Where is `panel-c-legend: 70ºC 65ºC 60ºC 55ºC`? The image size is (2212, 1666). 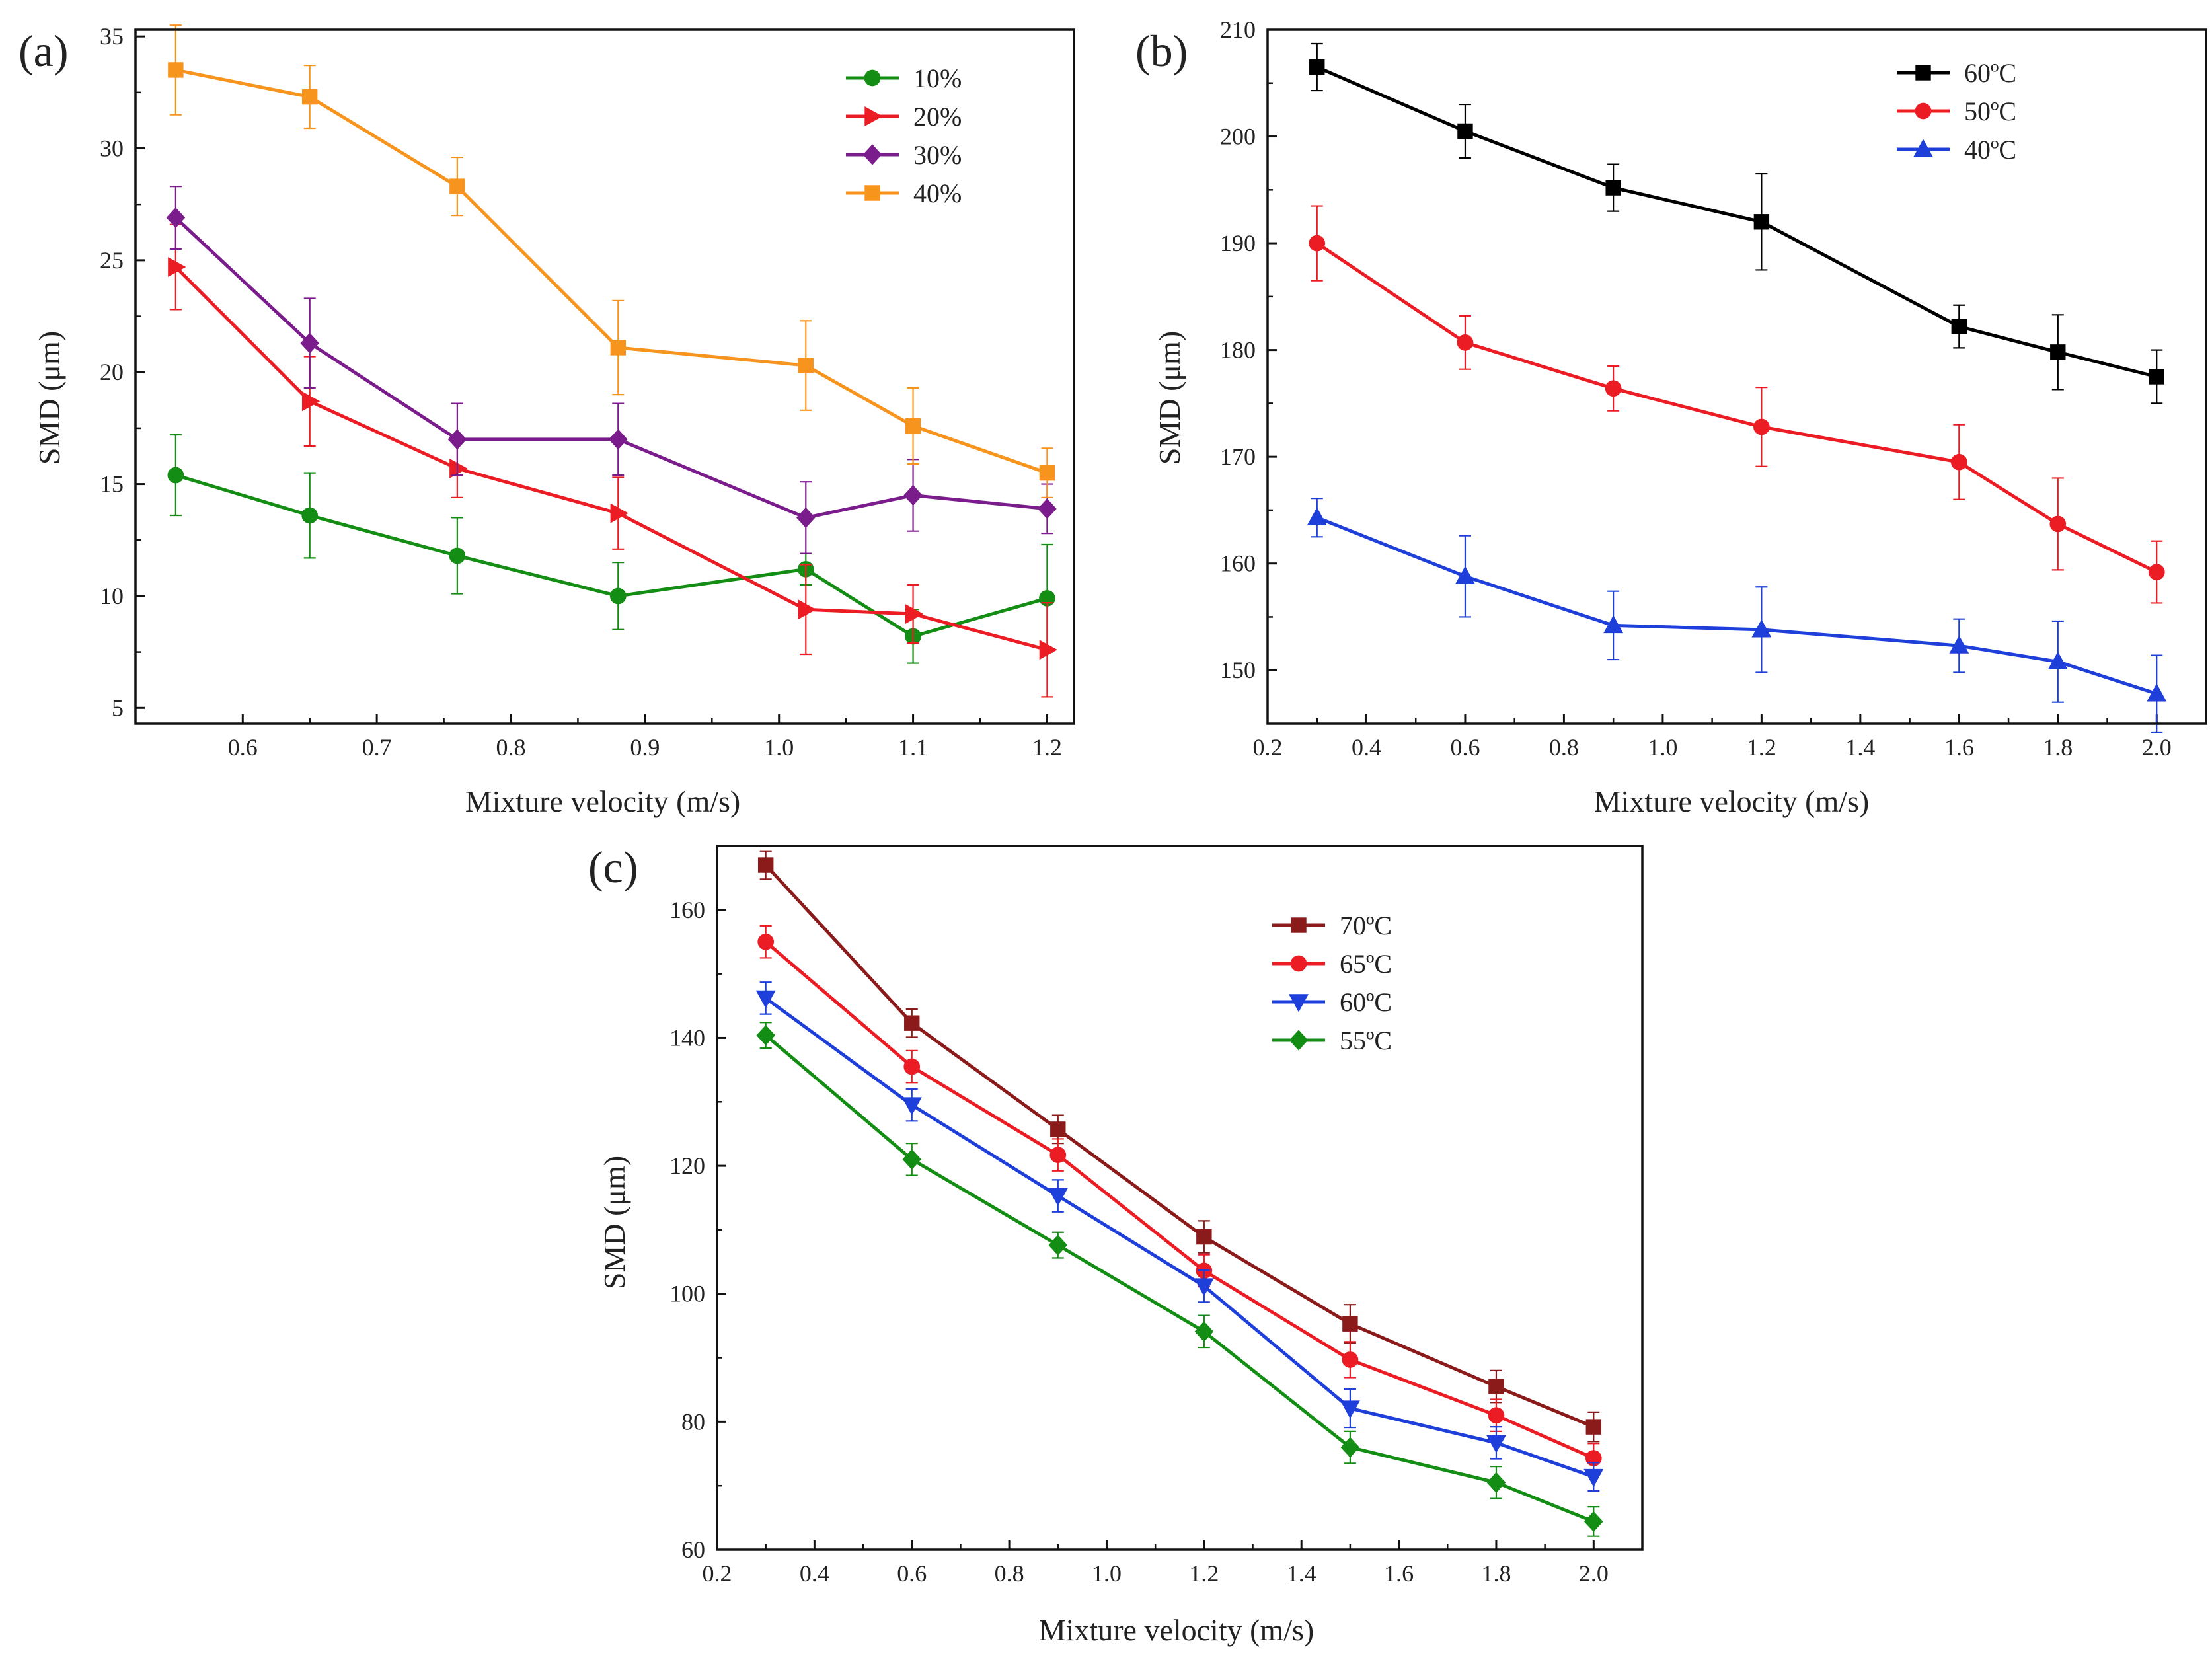
panel-c-legend: 70ºC 65ºC 60ºC 55ºC is located at coordinates (1332, 983).